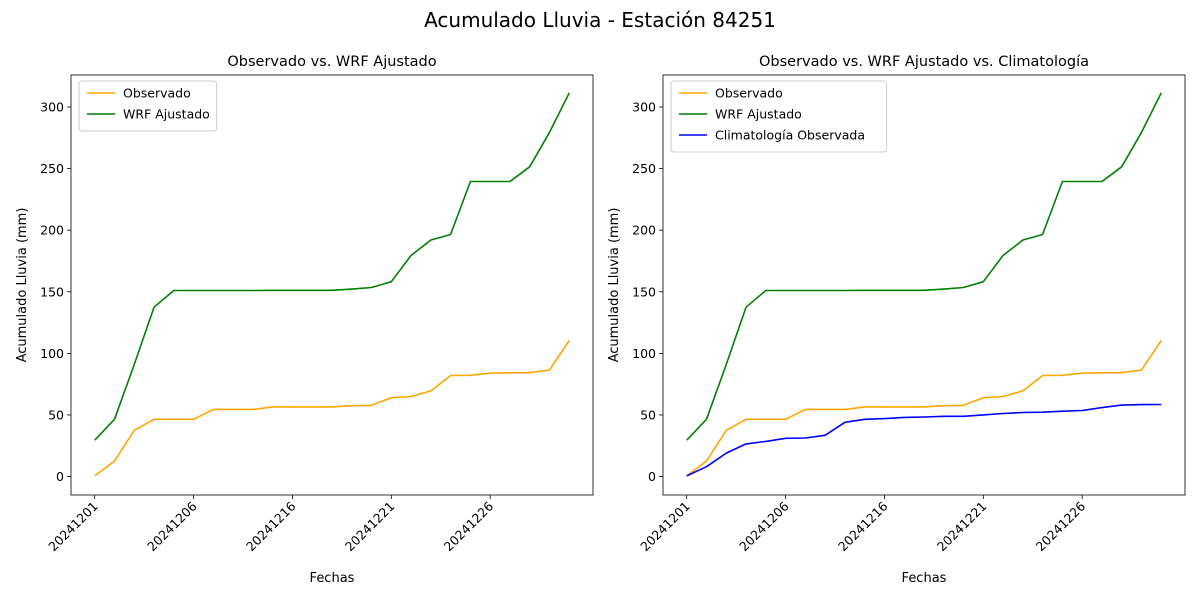 The width and height of the screenshot is (1200, 600). Describe the element at coordinates (749, 93) in the screenshot. I see `chart2-legend-label-1: Observado` at that location.